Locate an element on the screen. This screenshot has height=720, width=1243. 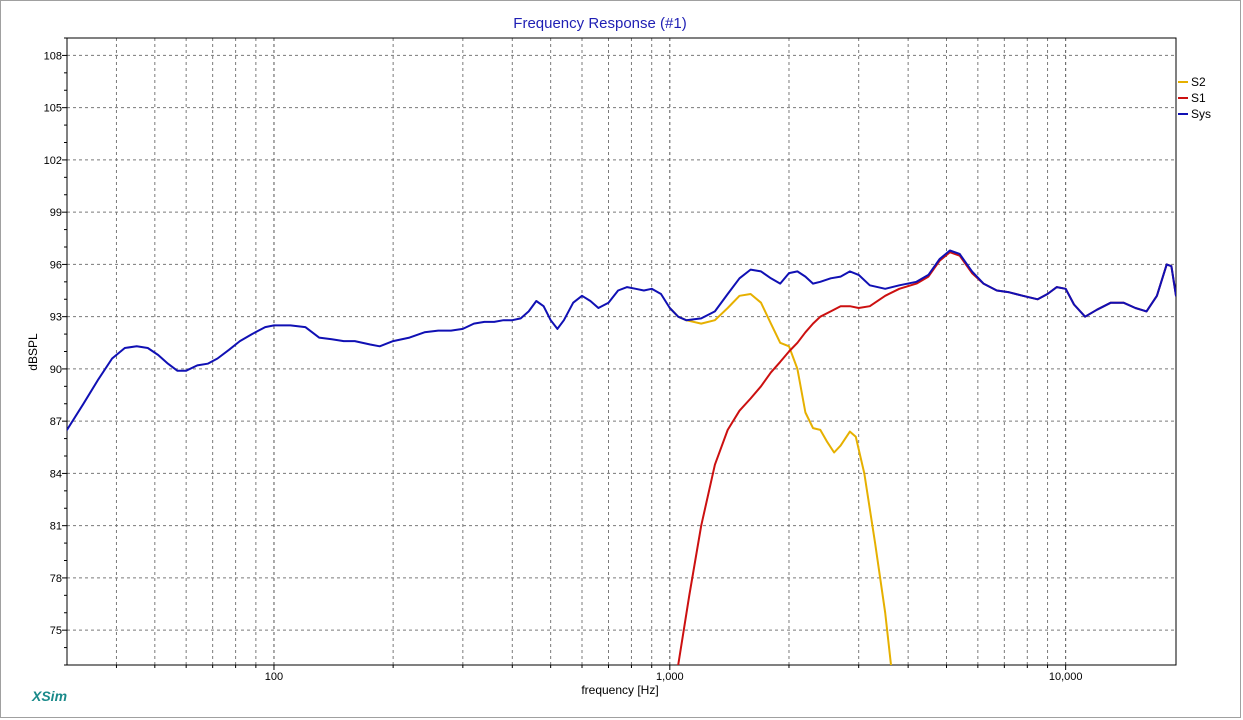
legend-label-s2: S2 is located at coordinates (1198, 82).